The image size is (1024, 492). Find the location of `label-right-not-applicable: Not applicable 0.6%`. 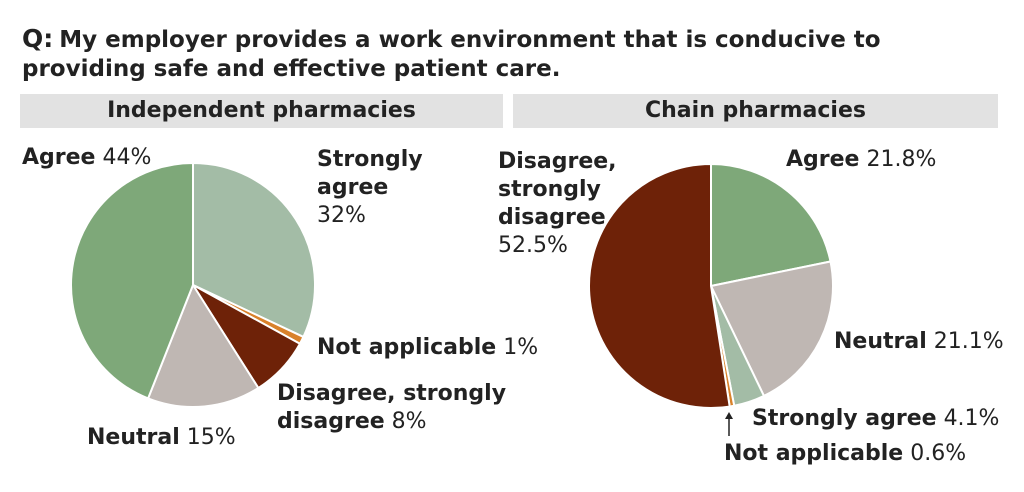

label-right-not-applicable: Not applicable 0.6% is located at coordinates (845, 453).